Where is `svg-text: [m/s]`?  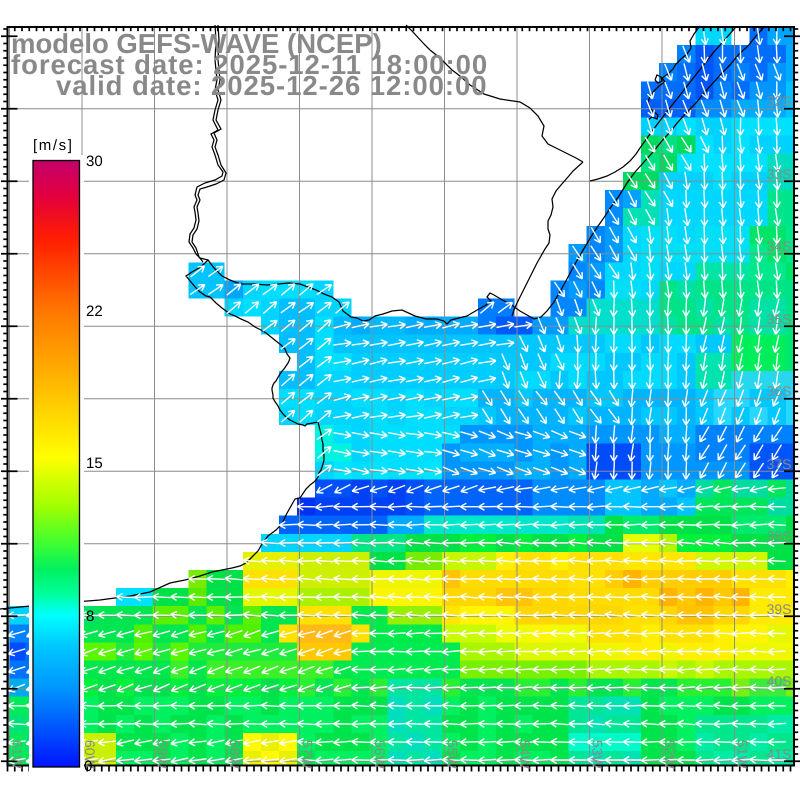 svg-text: [m/s] is located at coordinates (53, 145).